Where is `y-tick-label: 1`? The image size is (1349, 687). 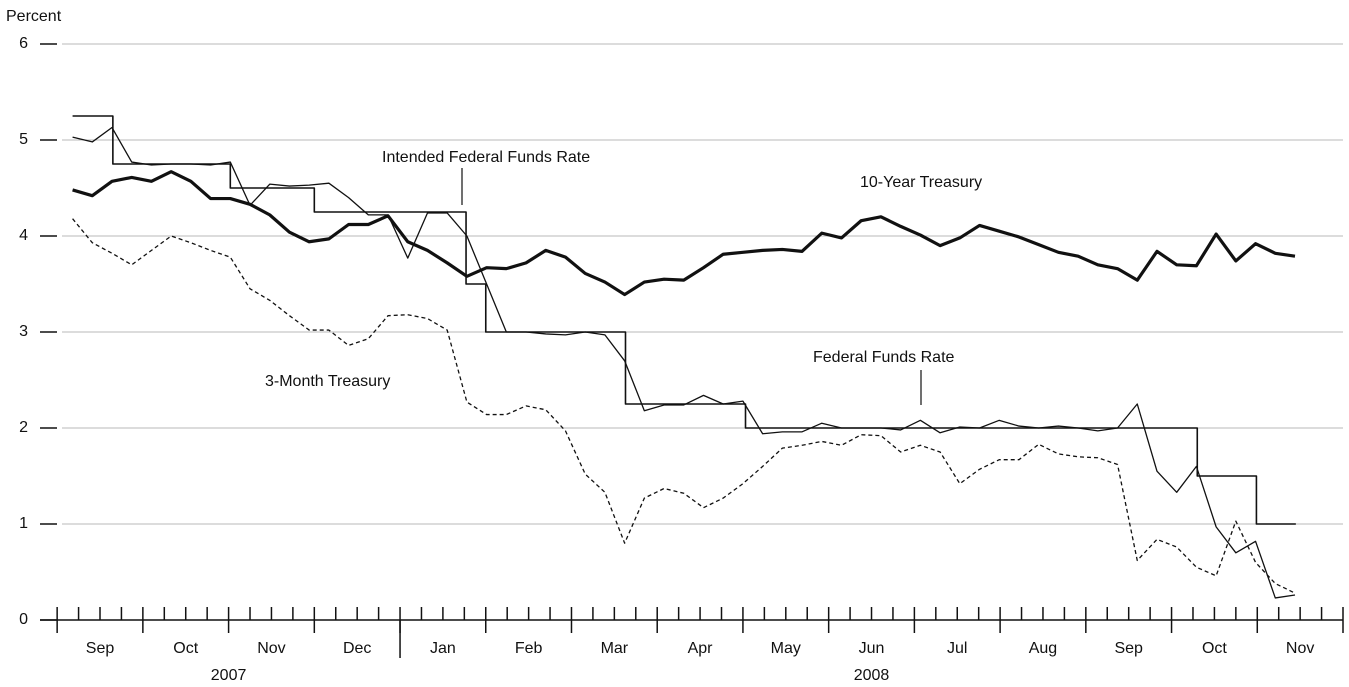 y-tick-label: 1 is located at coordinates (23, 523).